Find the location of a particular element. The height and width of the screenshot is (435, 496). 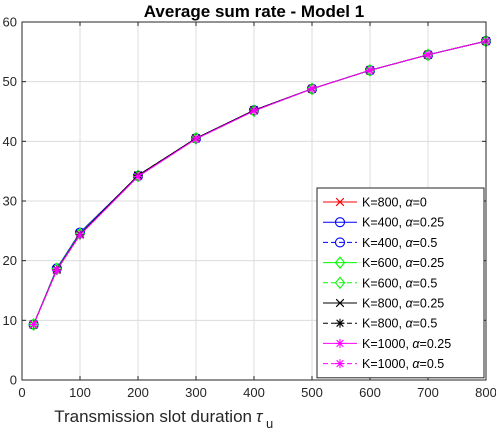

y-tick-label: 20 is located at coordinates (10, 260).